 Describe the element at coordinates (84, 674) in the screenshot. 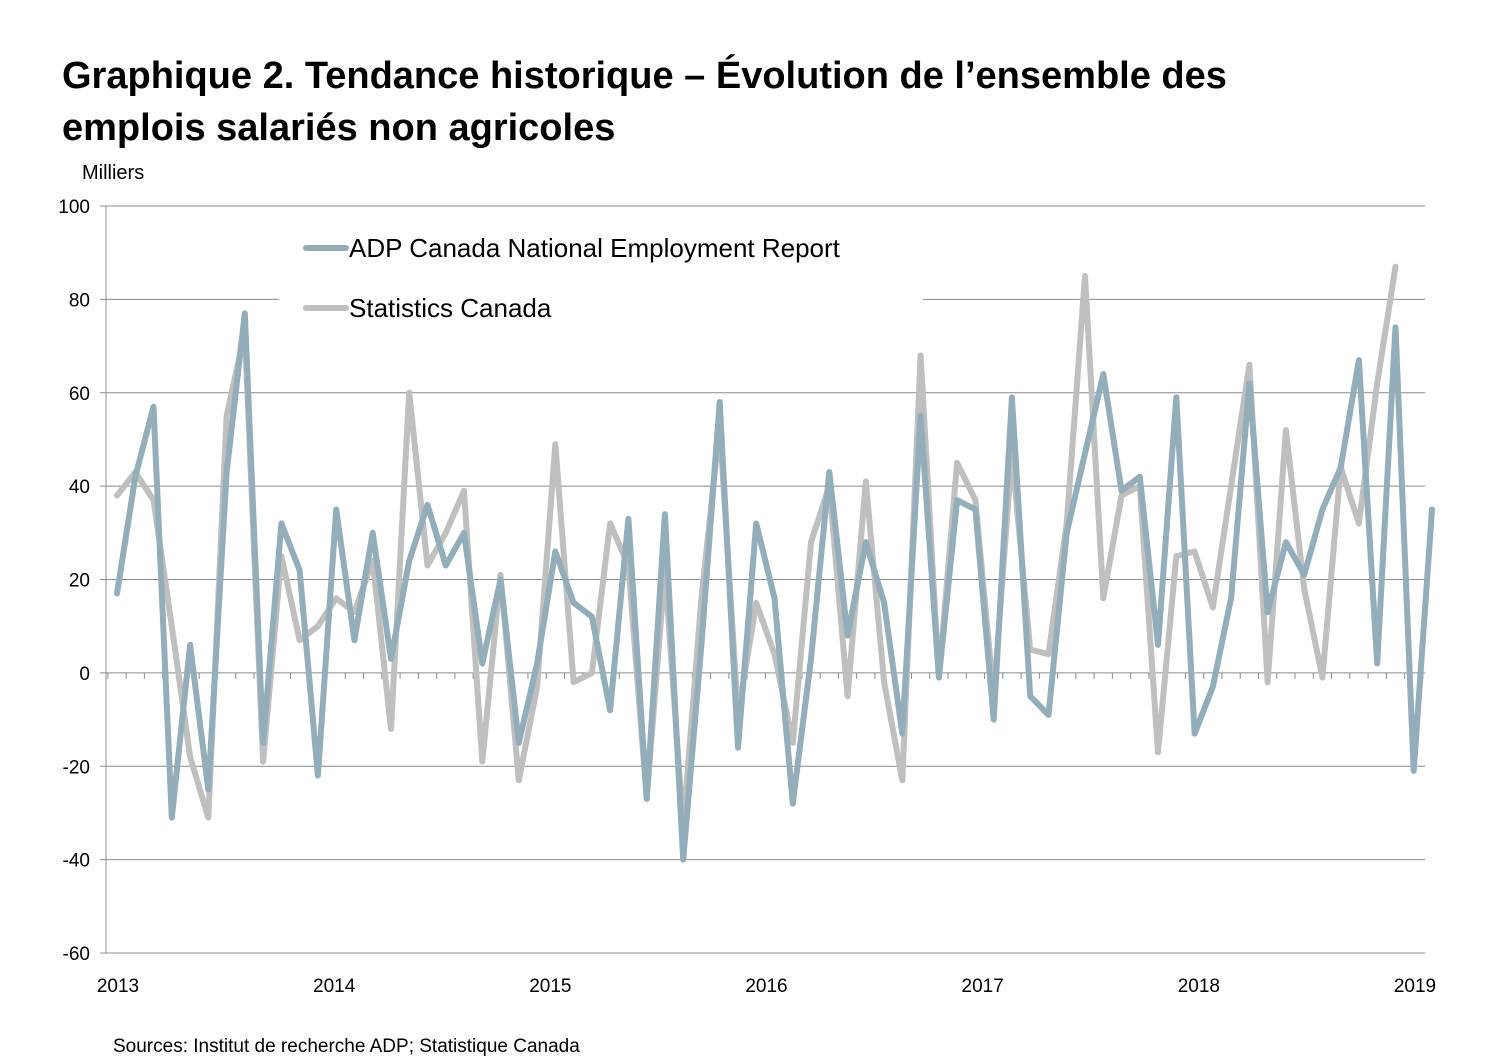

I see `y-tick-label: 0` at that location.